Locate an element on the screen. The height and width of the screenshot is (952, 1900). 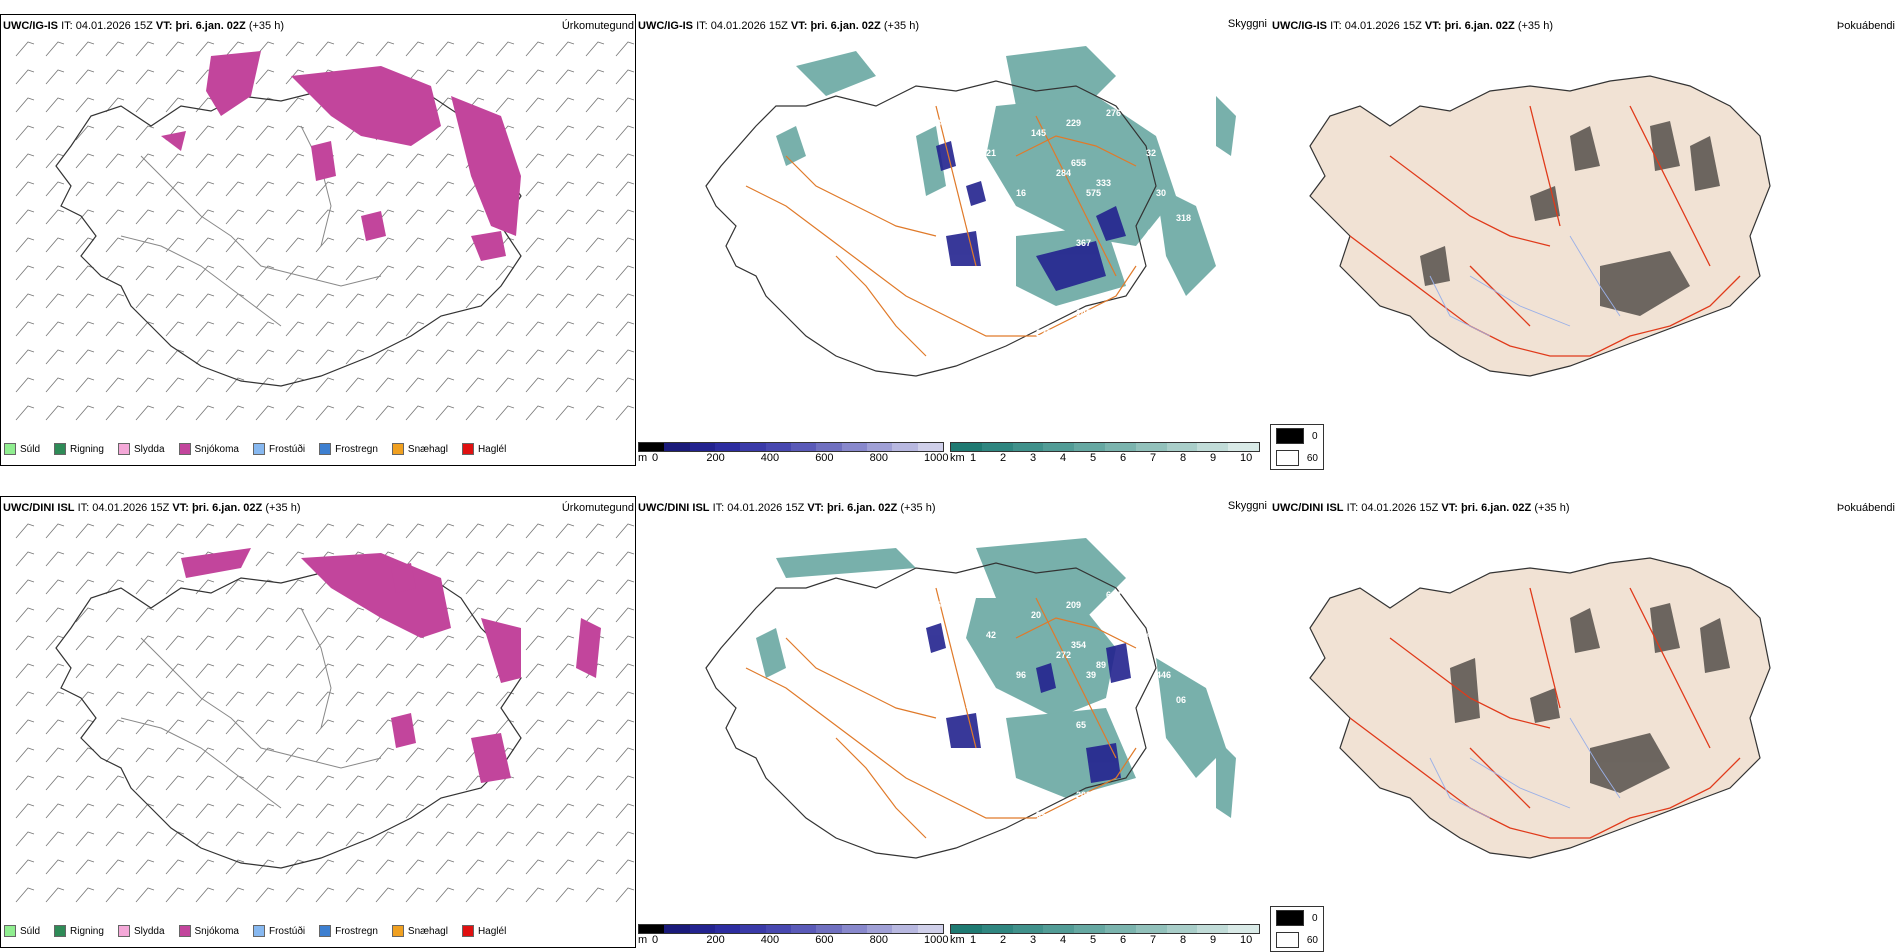
panel-title: Þokuábendi is located at coordinates (1865, 26).